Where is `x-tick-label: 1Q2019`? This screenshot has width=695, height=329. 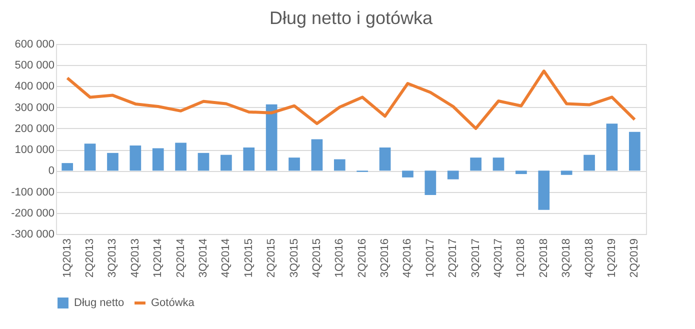 x-tick-label: 1Q2019 is located at coordinates (612, 258).